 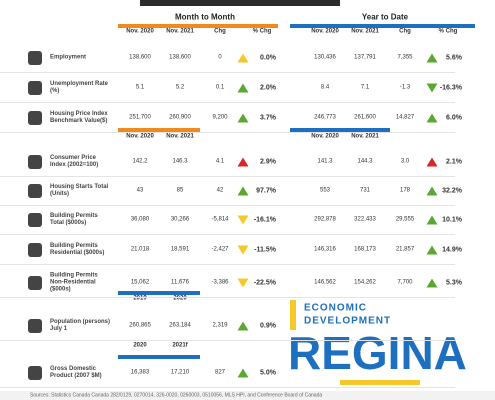 I want to click on cell-value: 144.3, so click(x=365, y=161).